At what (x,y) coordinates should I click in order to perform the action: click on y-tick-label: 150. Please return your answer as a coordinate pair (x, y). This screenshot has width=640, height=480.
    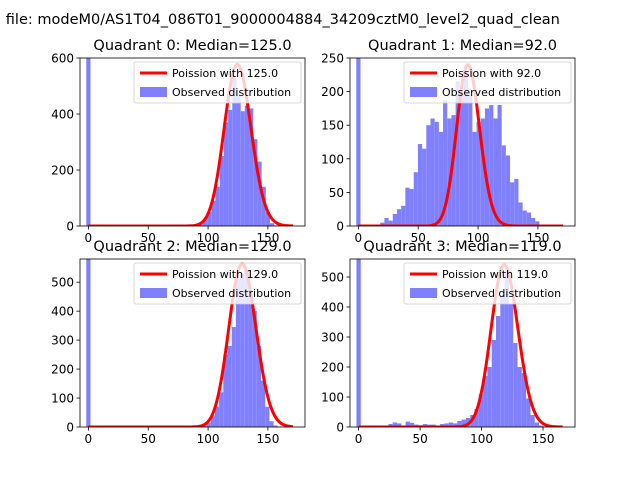
    Looking at the image, I should click on (332, 126).